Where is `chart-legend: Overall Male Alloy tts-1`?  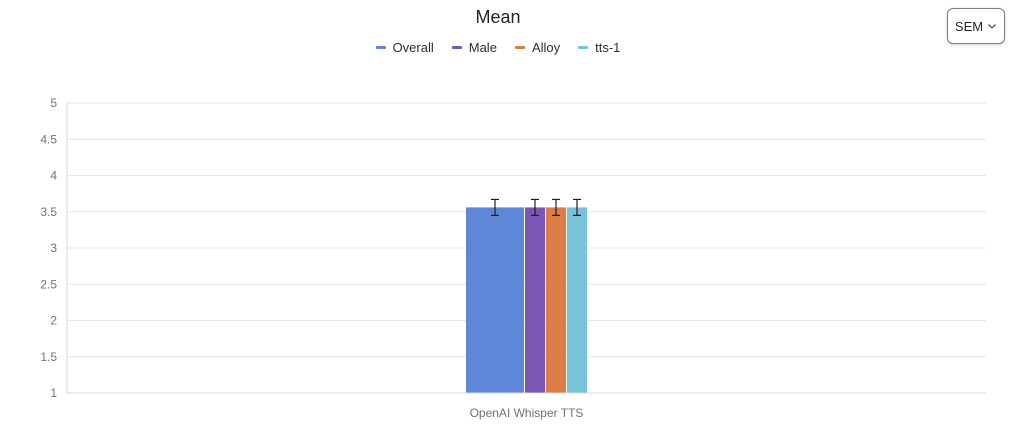
chart-legend: Overall Male Alloy tts-1 is located at coordinates (498, 47).